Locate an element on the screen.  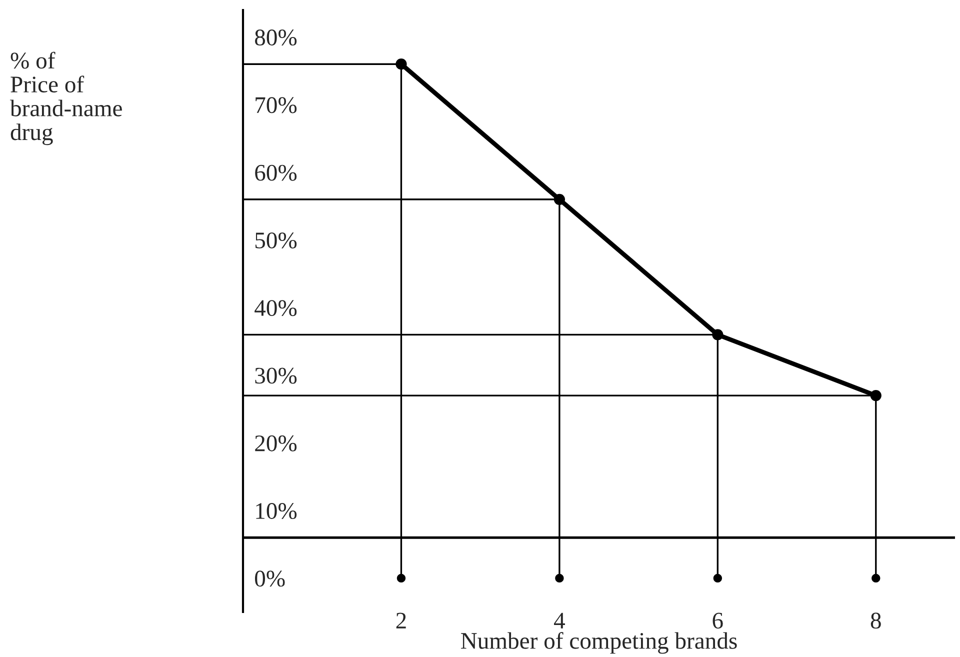
y-tick-label: 30% is located at coordinates (276, 376).